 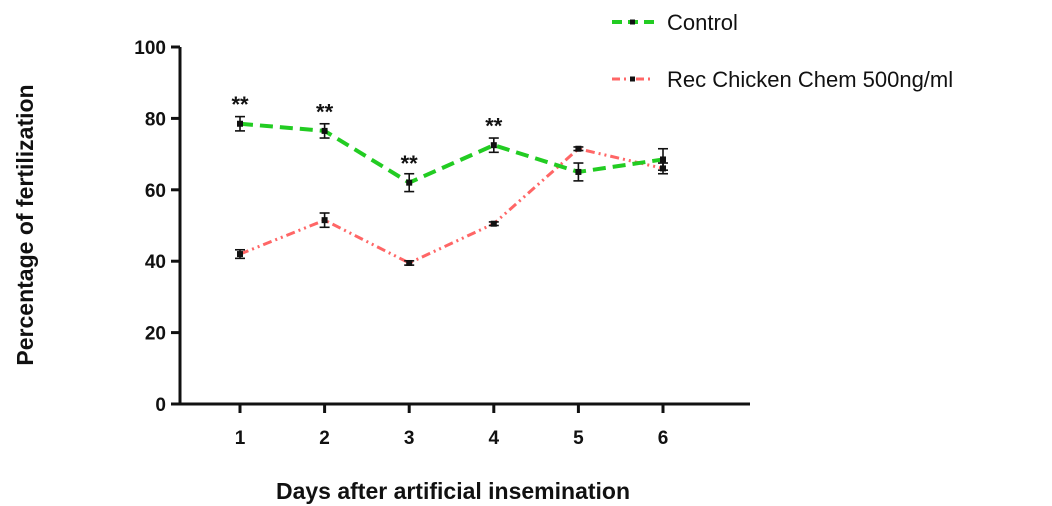 What do you see at coordinates (782, 51) in the screenshot?
I see `legend: Control Rec Chicken Chem 500ng/ml` at bounding box center [782, 51].